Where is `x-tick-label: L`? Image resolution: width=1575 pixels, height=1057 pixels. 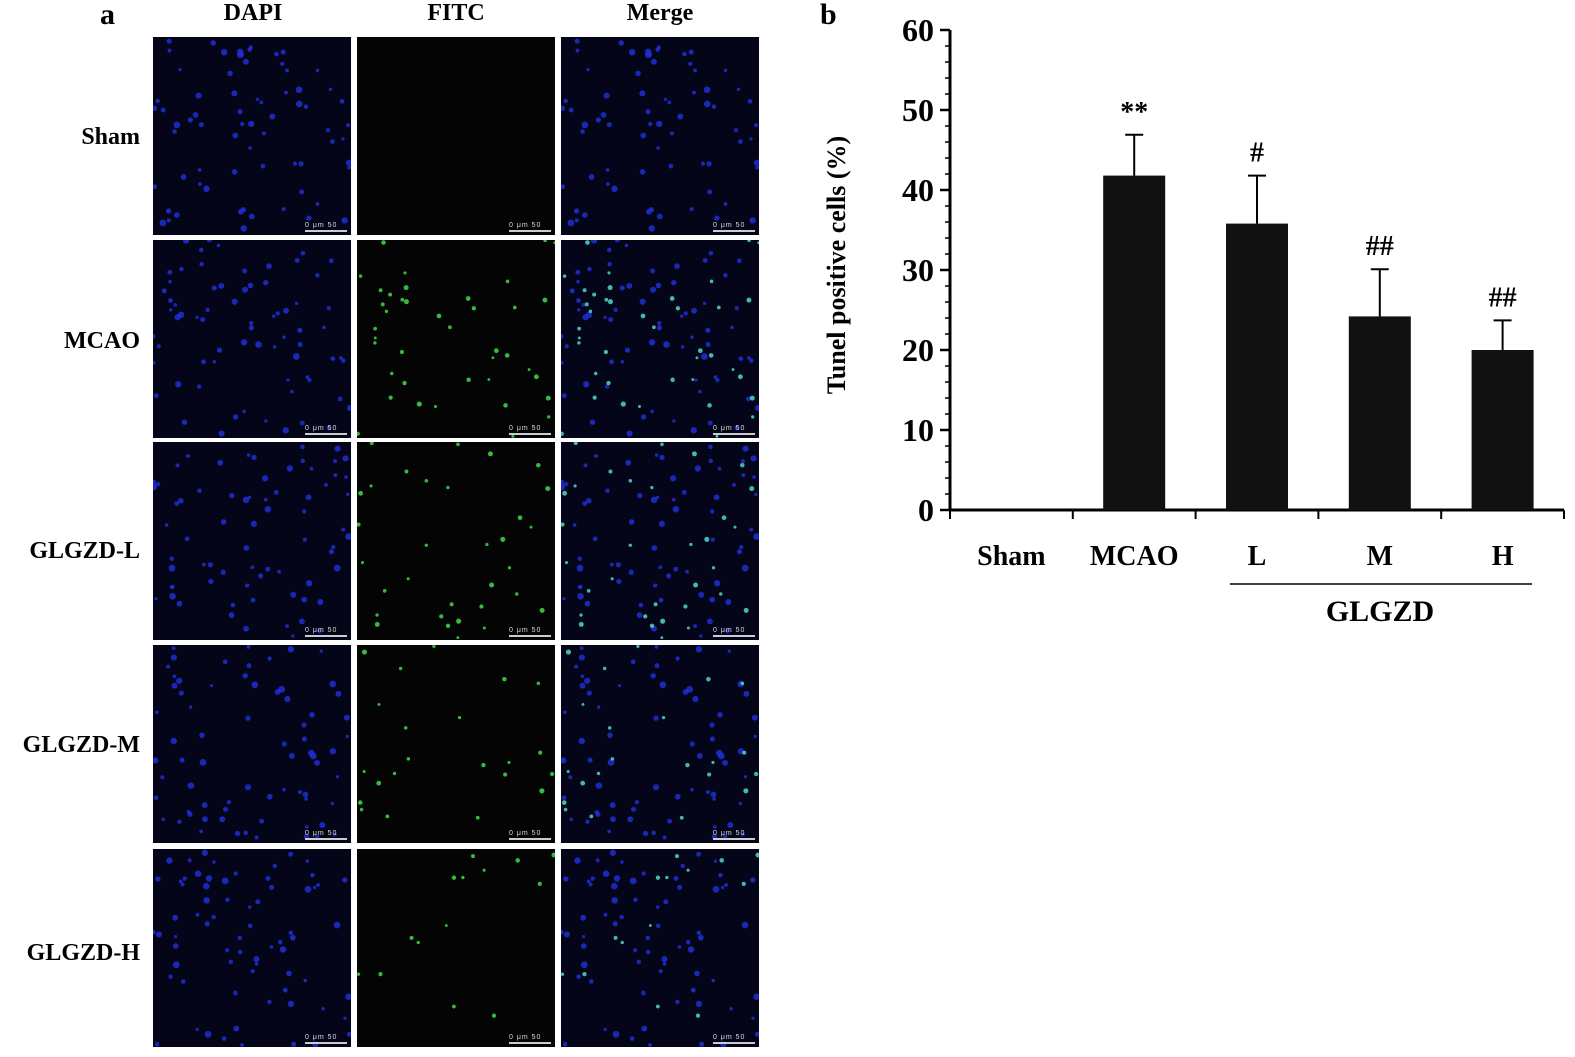
x-tick-label: L is located at coordinates (1257, 556).